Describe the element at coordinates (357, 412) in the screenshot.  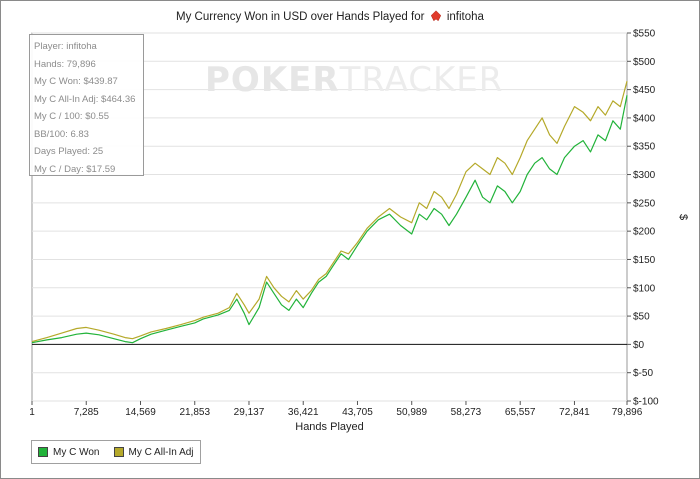
I see `x-tick-label: 43,705` at that location.